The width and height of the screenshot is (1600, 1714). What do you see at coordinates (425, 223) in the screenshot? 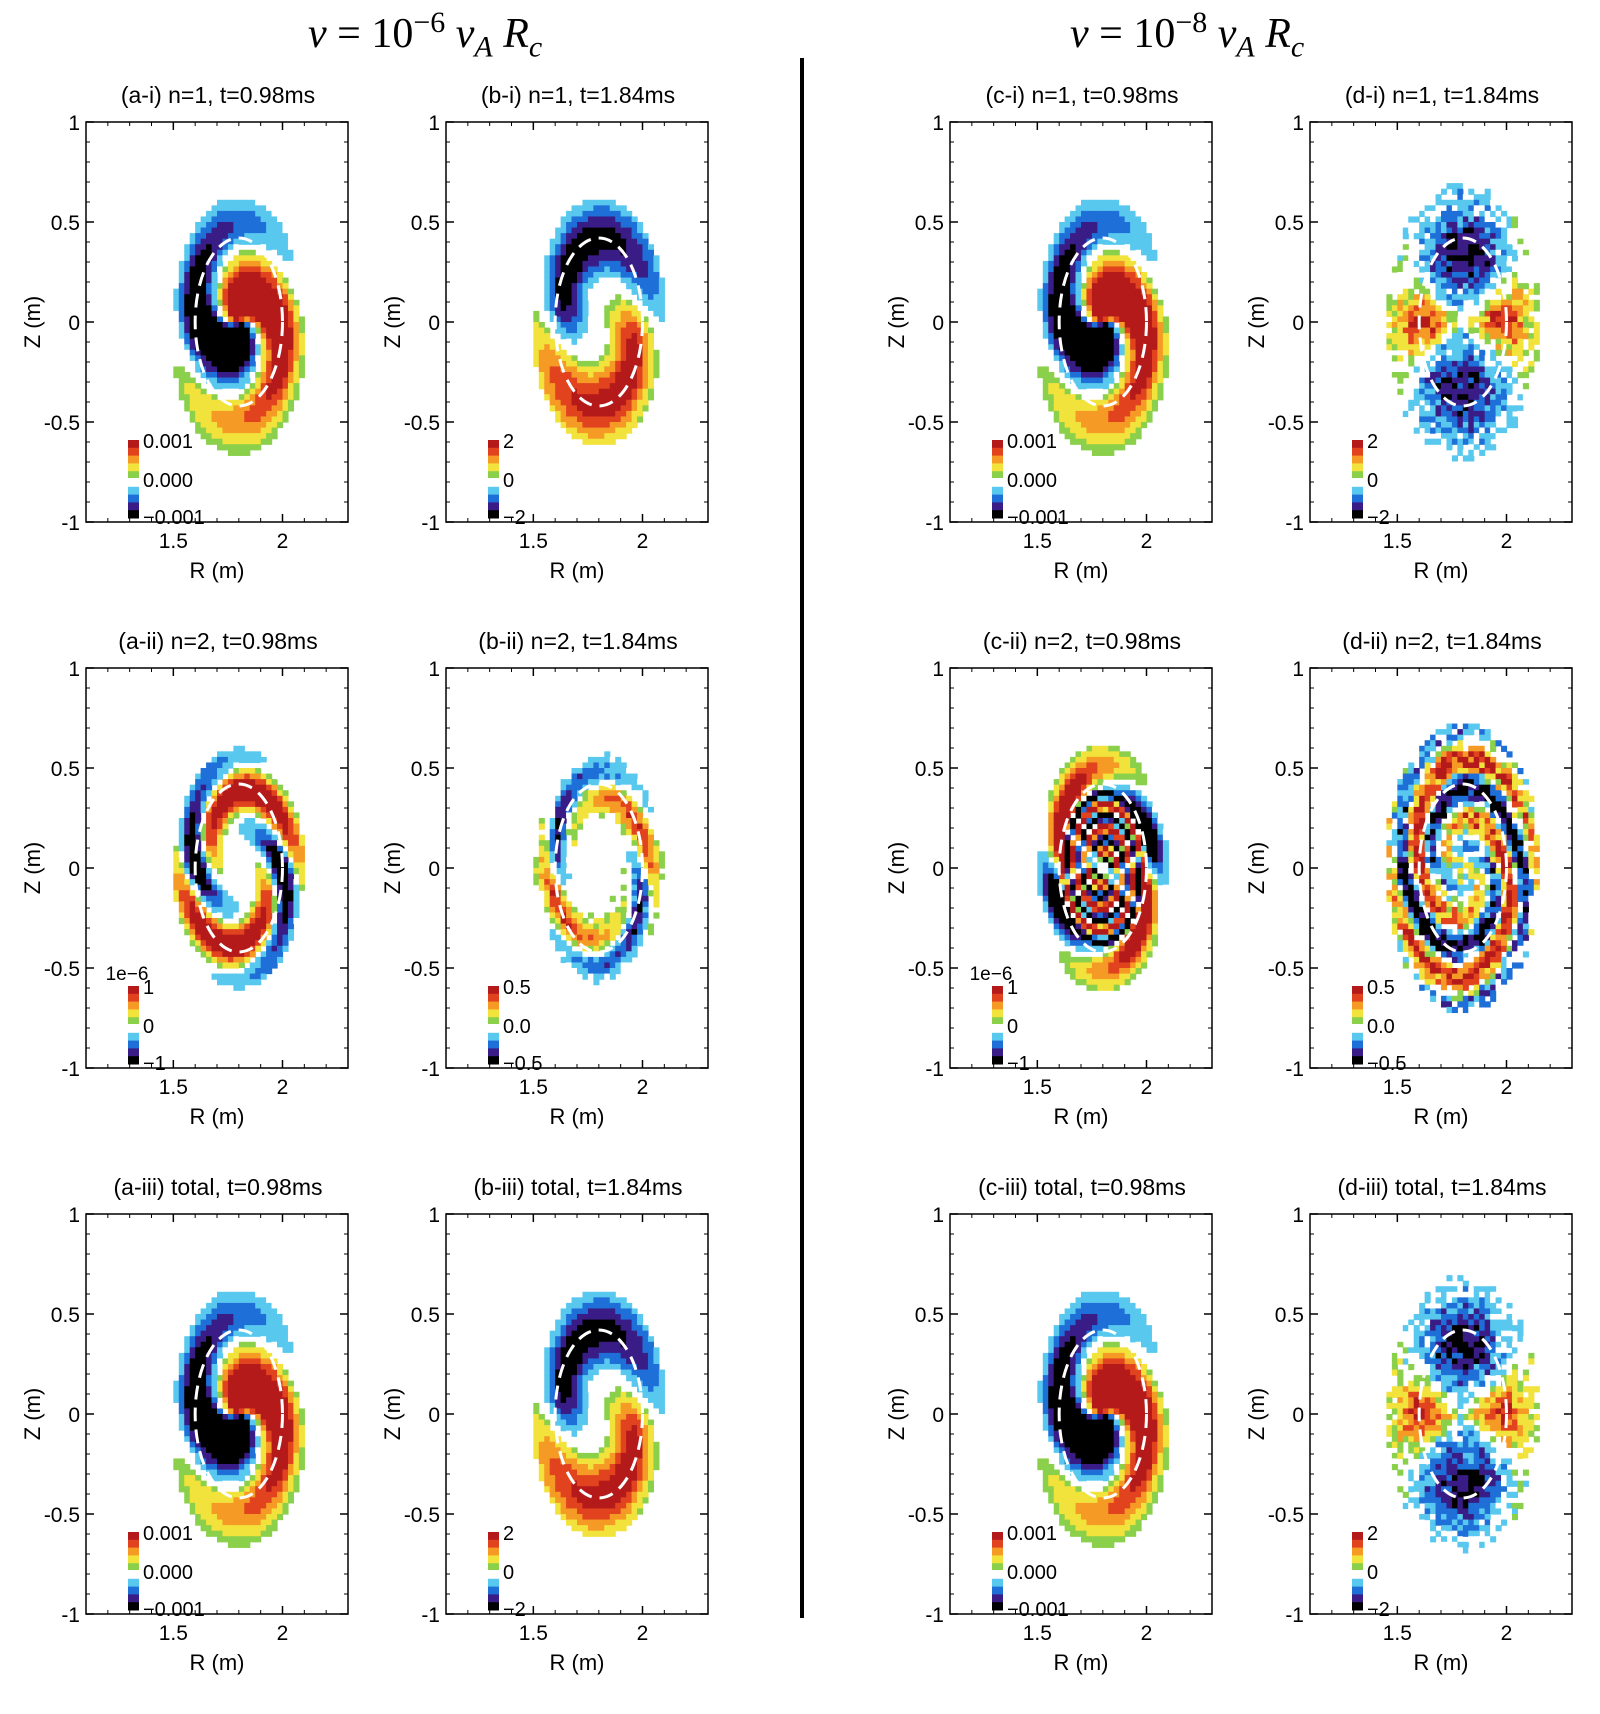
I see `y-tick-label: 0.5` at bounding box center [425, 223].